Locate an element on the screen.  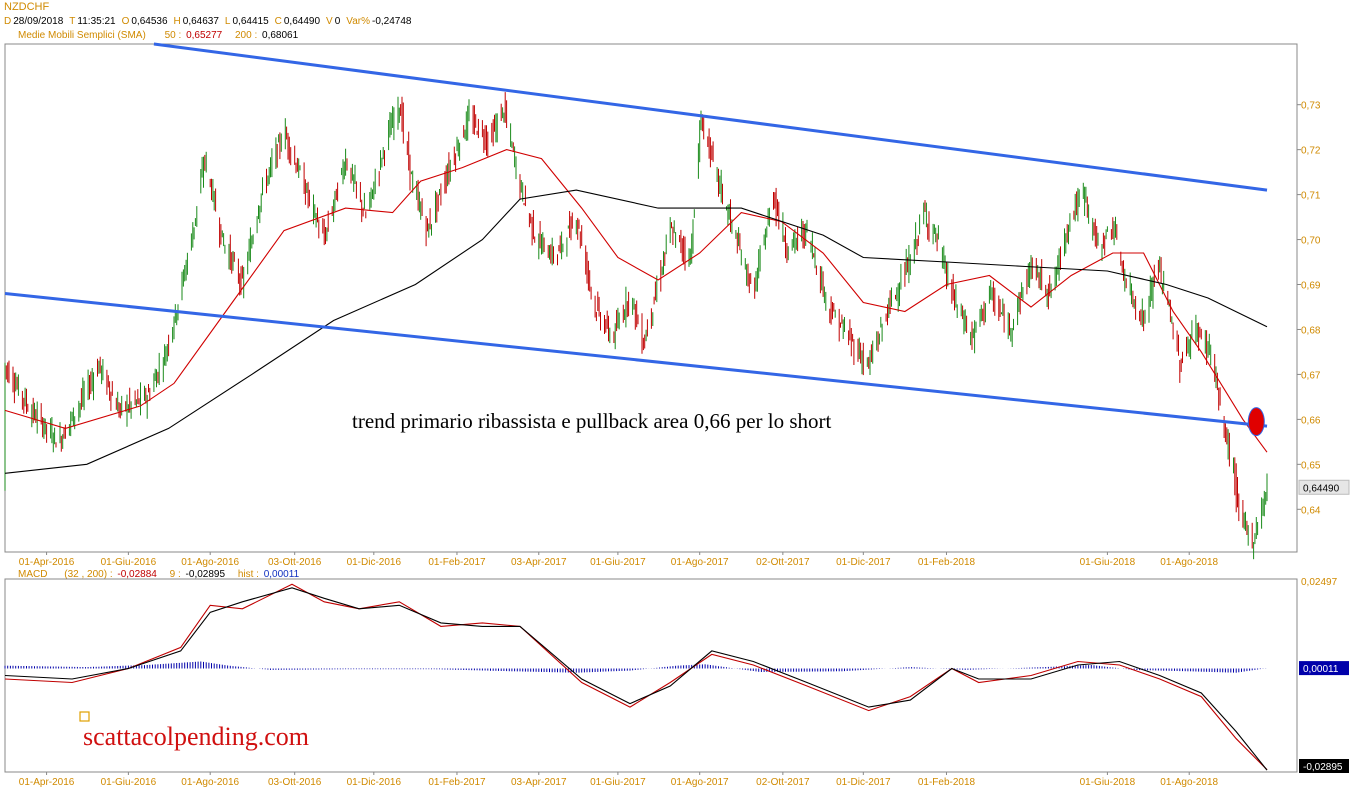
macd-x-tick-label: 03-Apr-2017 is located at coordinates (539, 782).